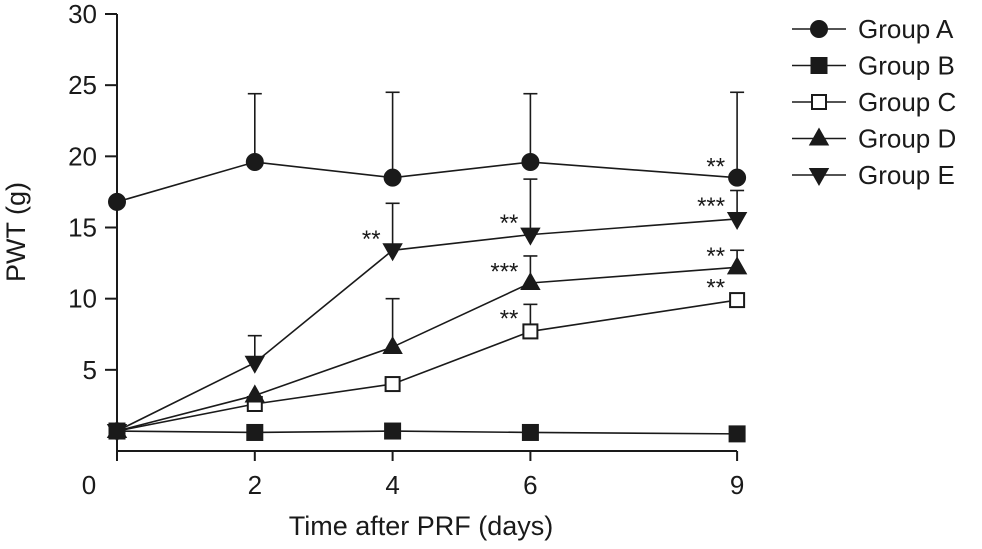 Image resolution: width=982 pixels, height=549 pixels. What do you see at coordinates (737, 485) in the screenshot?
I see `x-tick-label: 9` at bounding box center [737, 485].